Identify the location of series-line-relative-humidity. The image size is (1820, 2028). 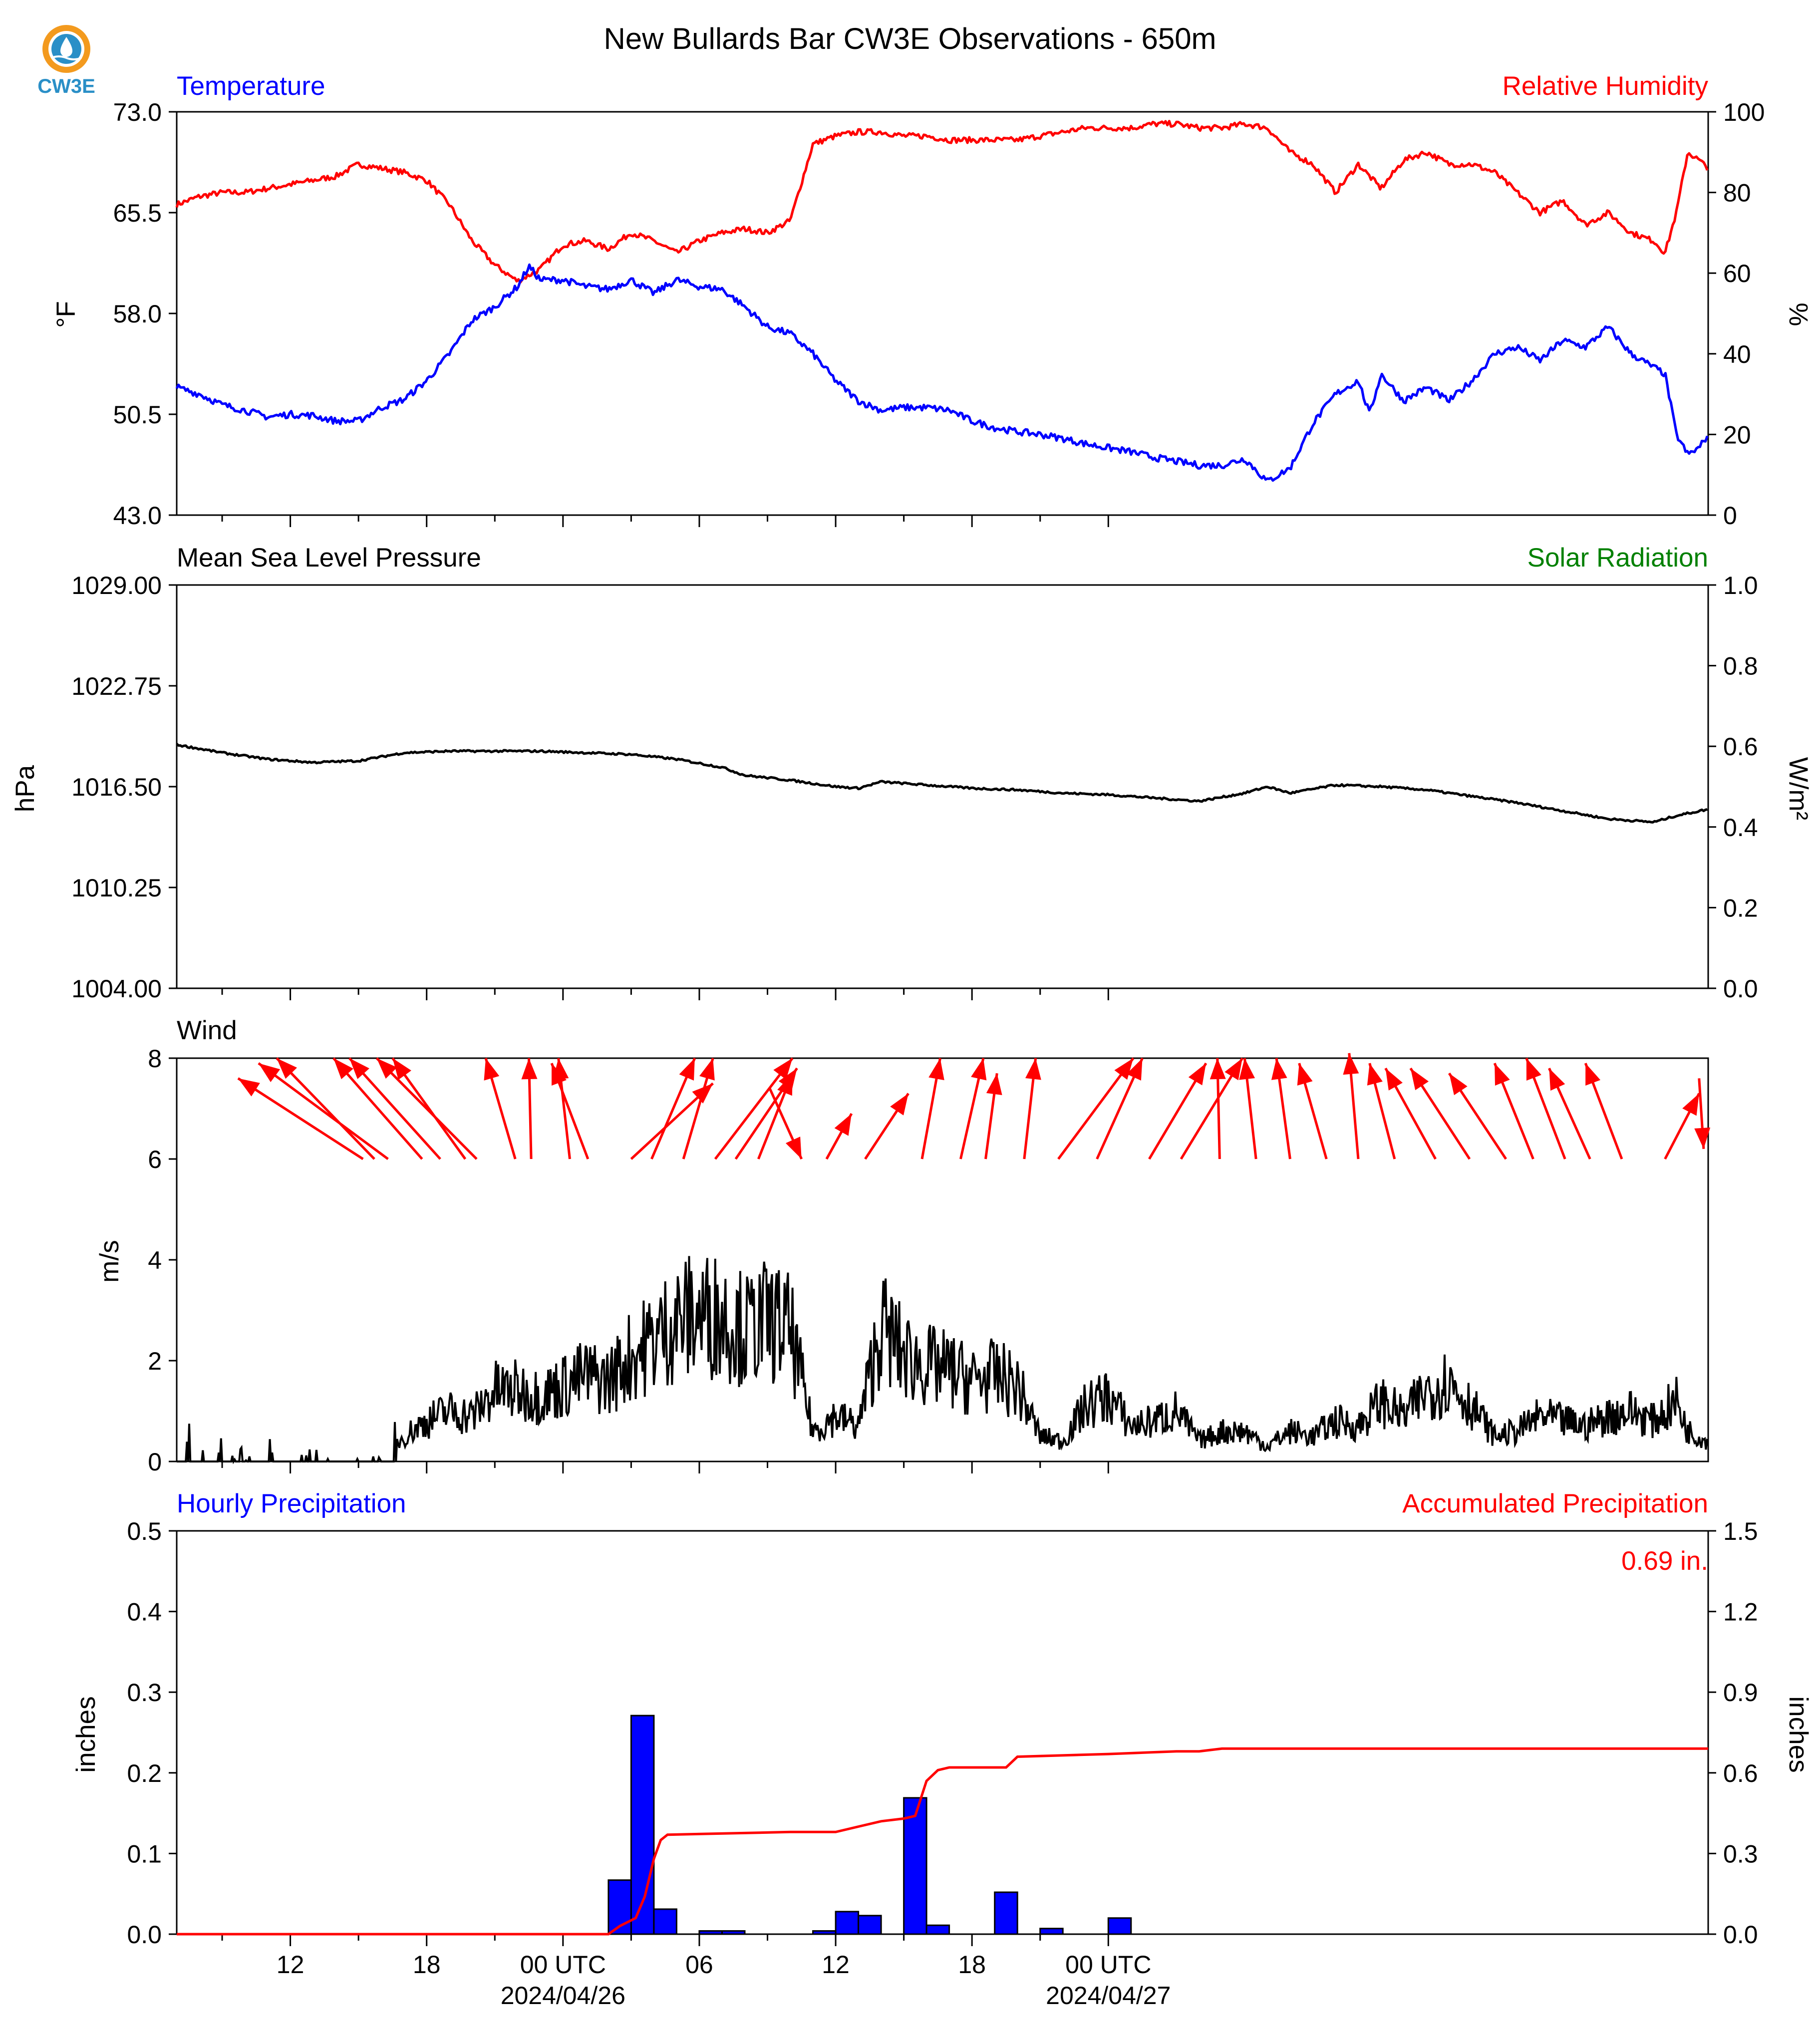
(942, 202).